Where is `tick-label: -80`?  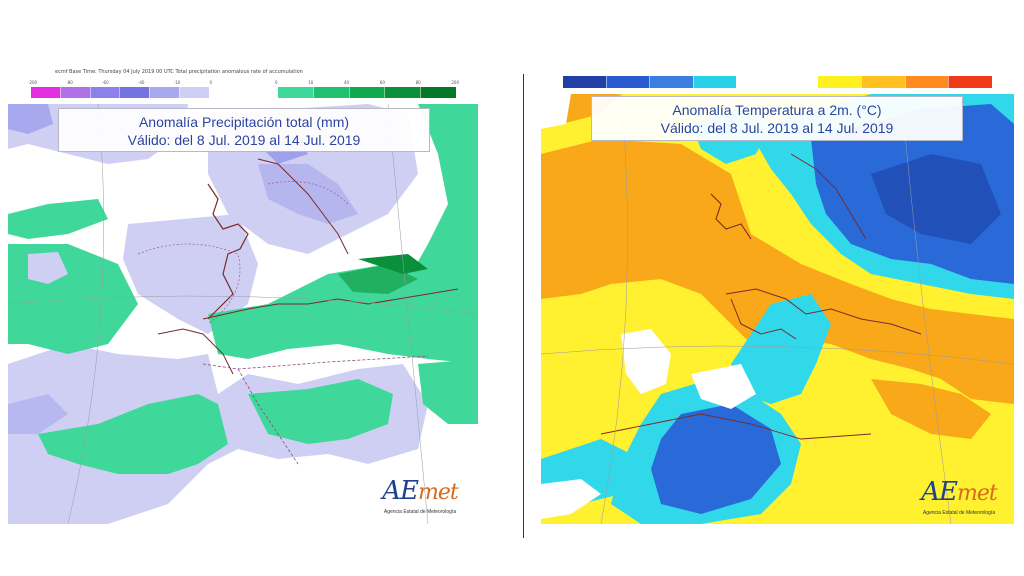 tick-label: -80 is located at coordinates (69, 82).